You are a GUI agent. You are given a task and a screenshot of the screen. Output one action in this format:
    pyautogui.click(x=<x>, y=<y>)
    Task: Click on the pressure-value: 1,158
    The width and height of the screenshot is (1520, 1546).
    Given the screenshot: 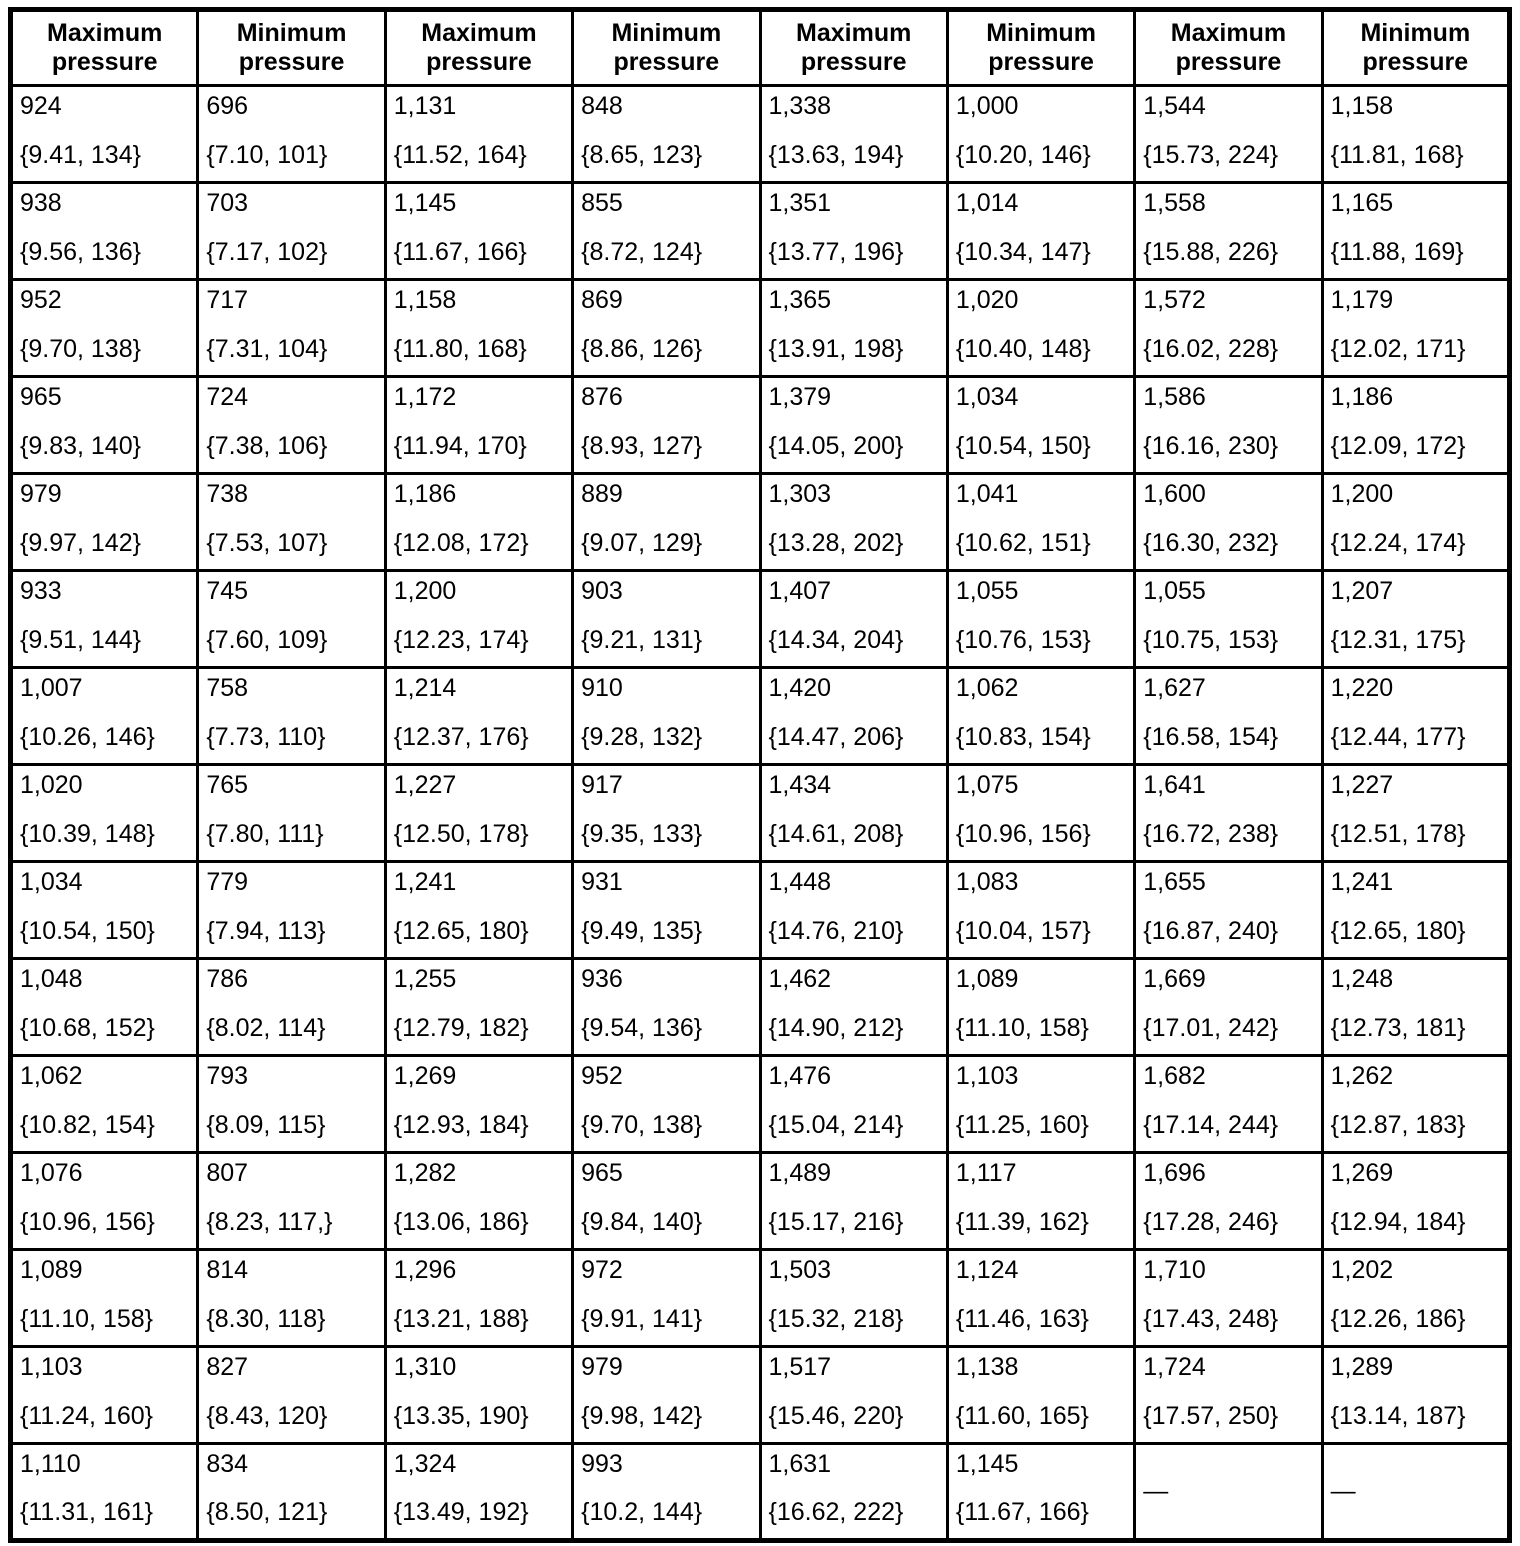 What is the action you would take?
    pyautogui.click(x=1362, y=106)
    